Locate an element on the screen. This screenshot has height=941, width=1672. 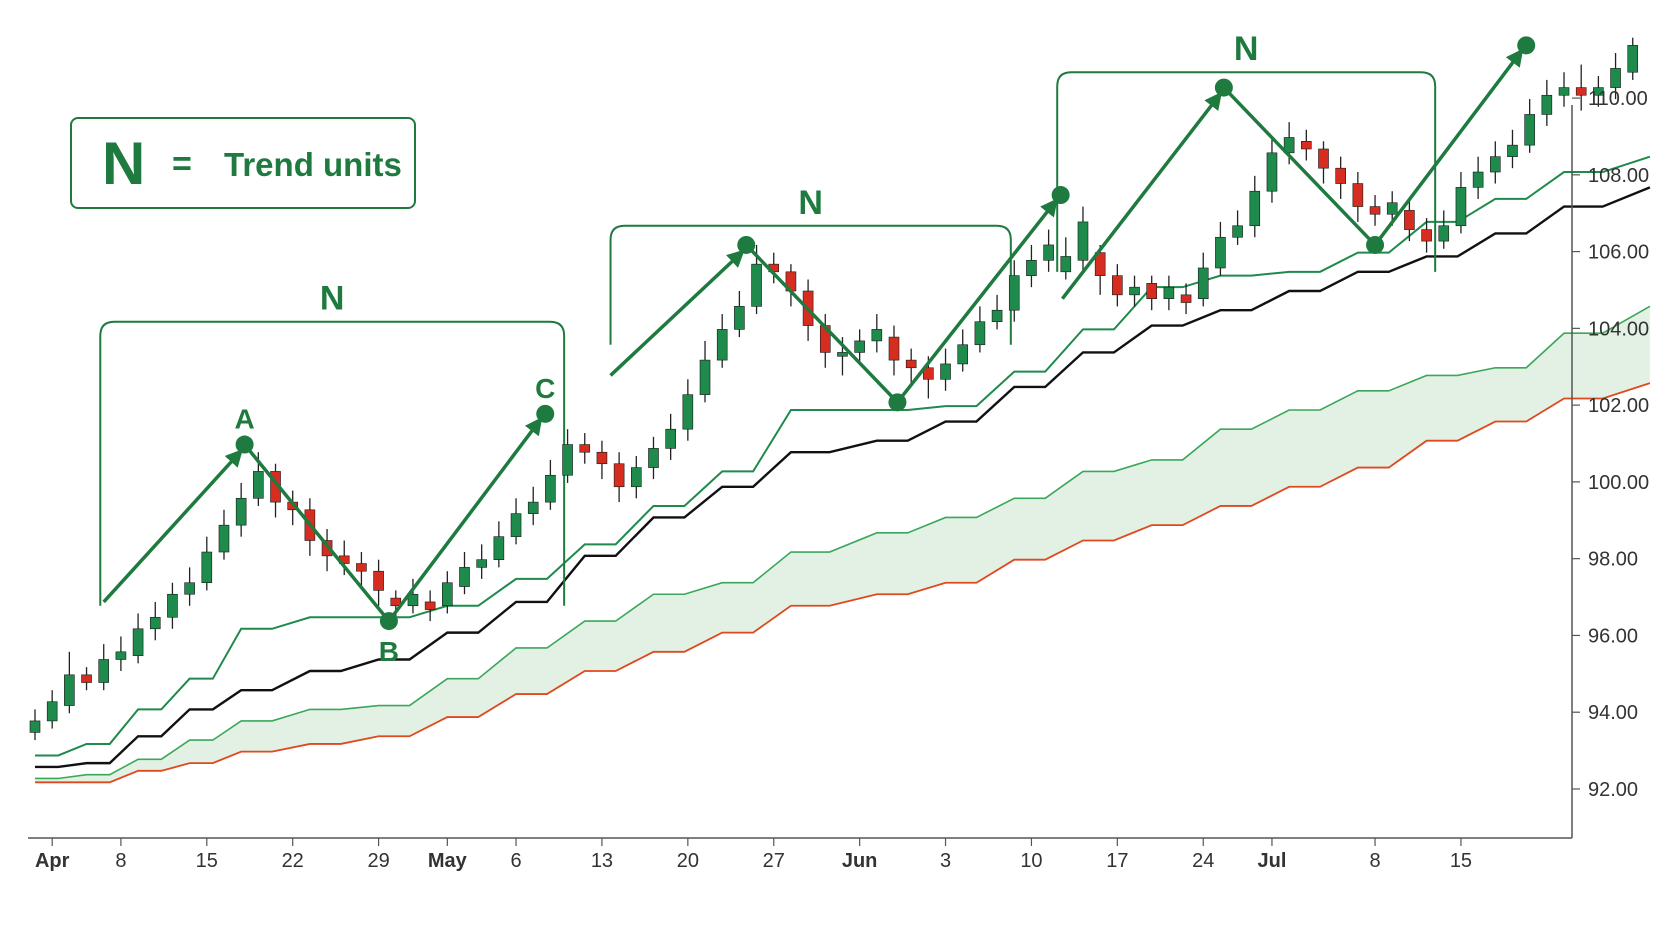
y-tick-label: 110.00 is located at coordinates (1618, 99).